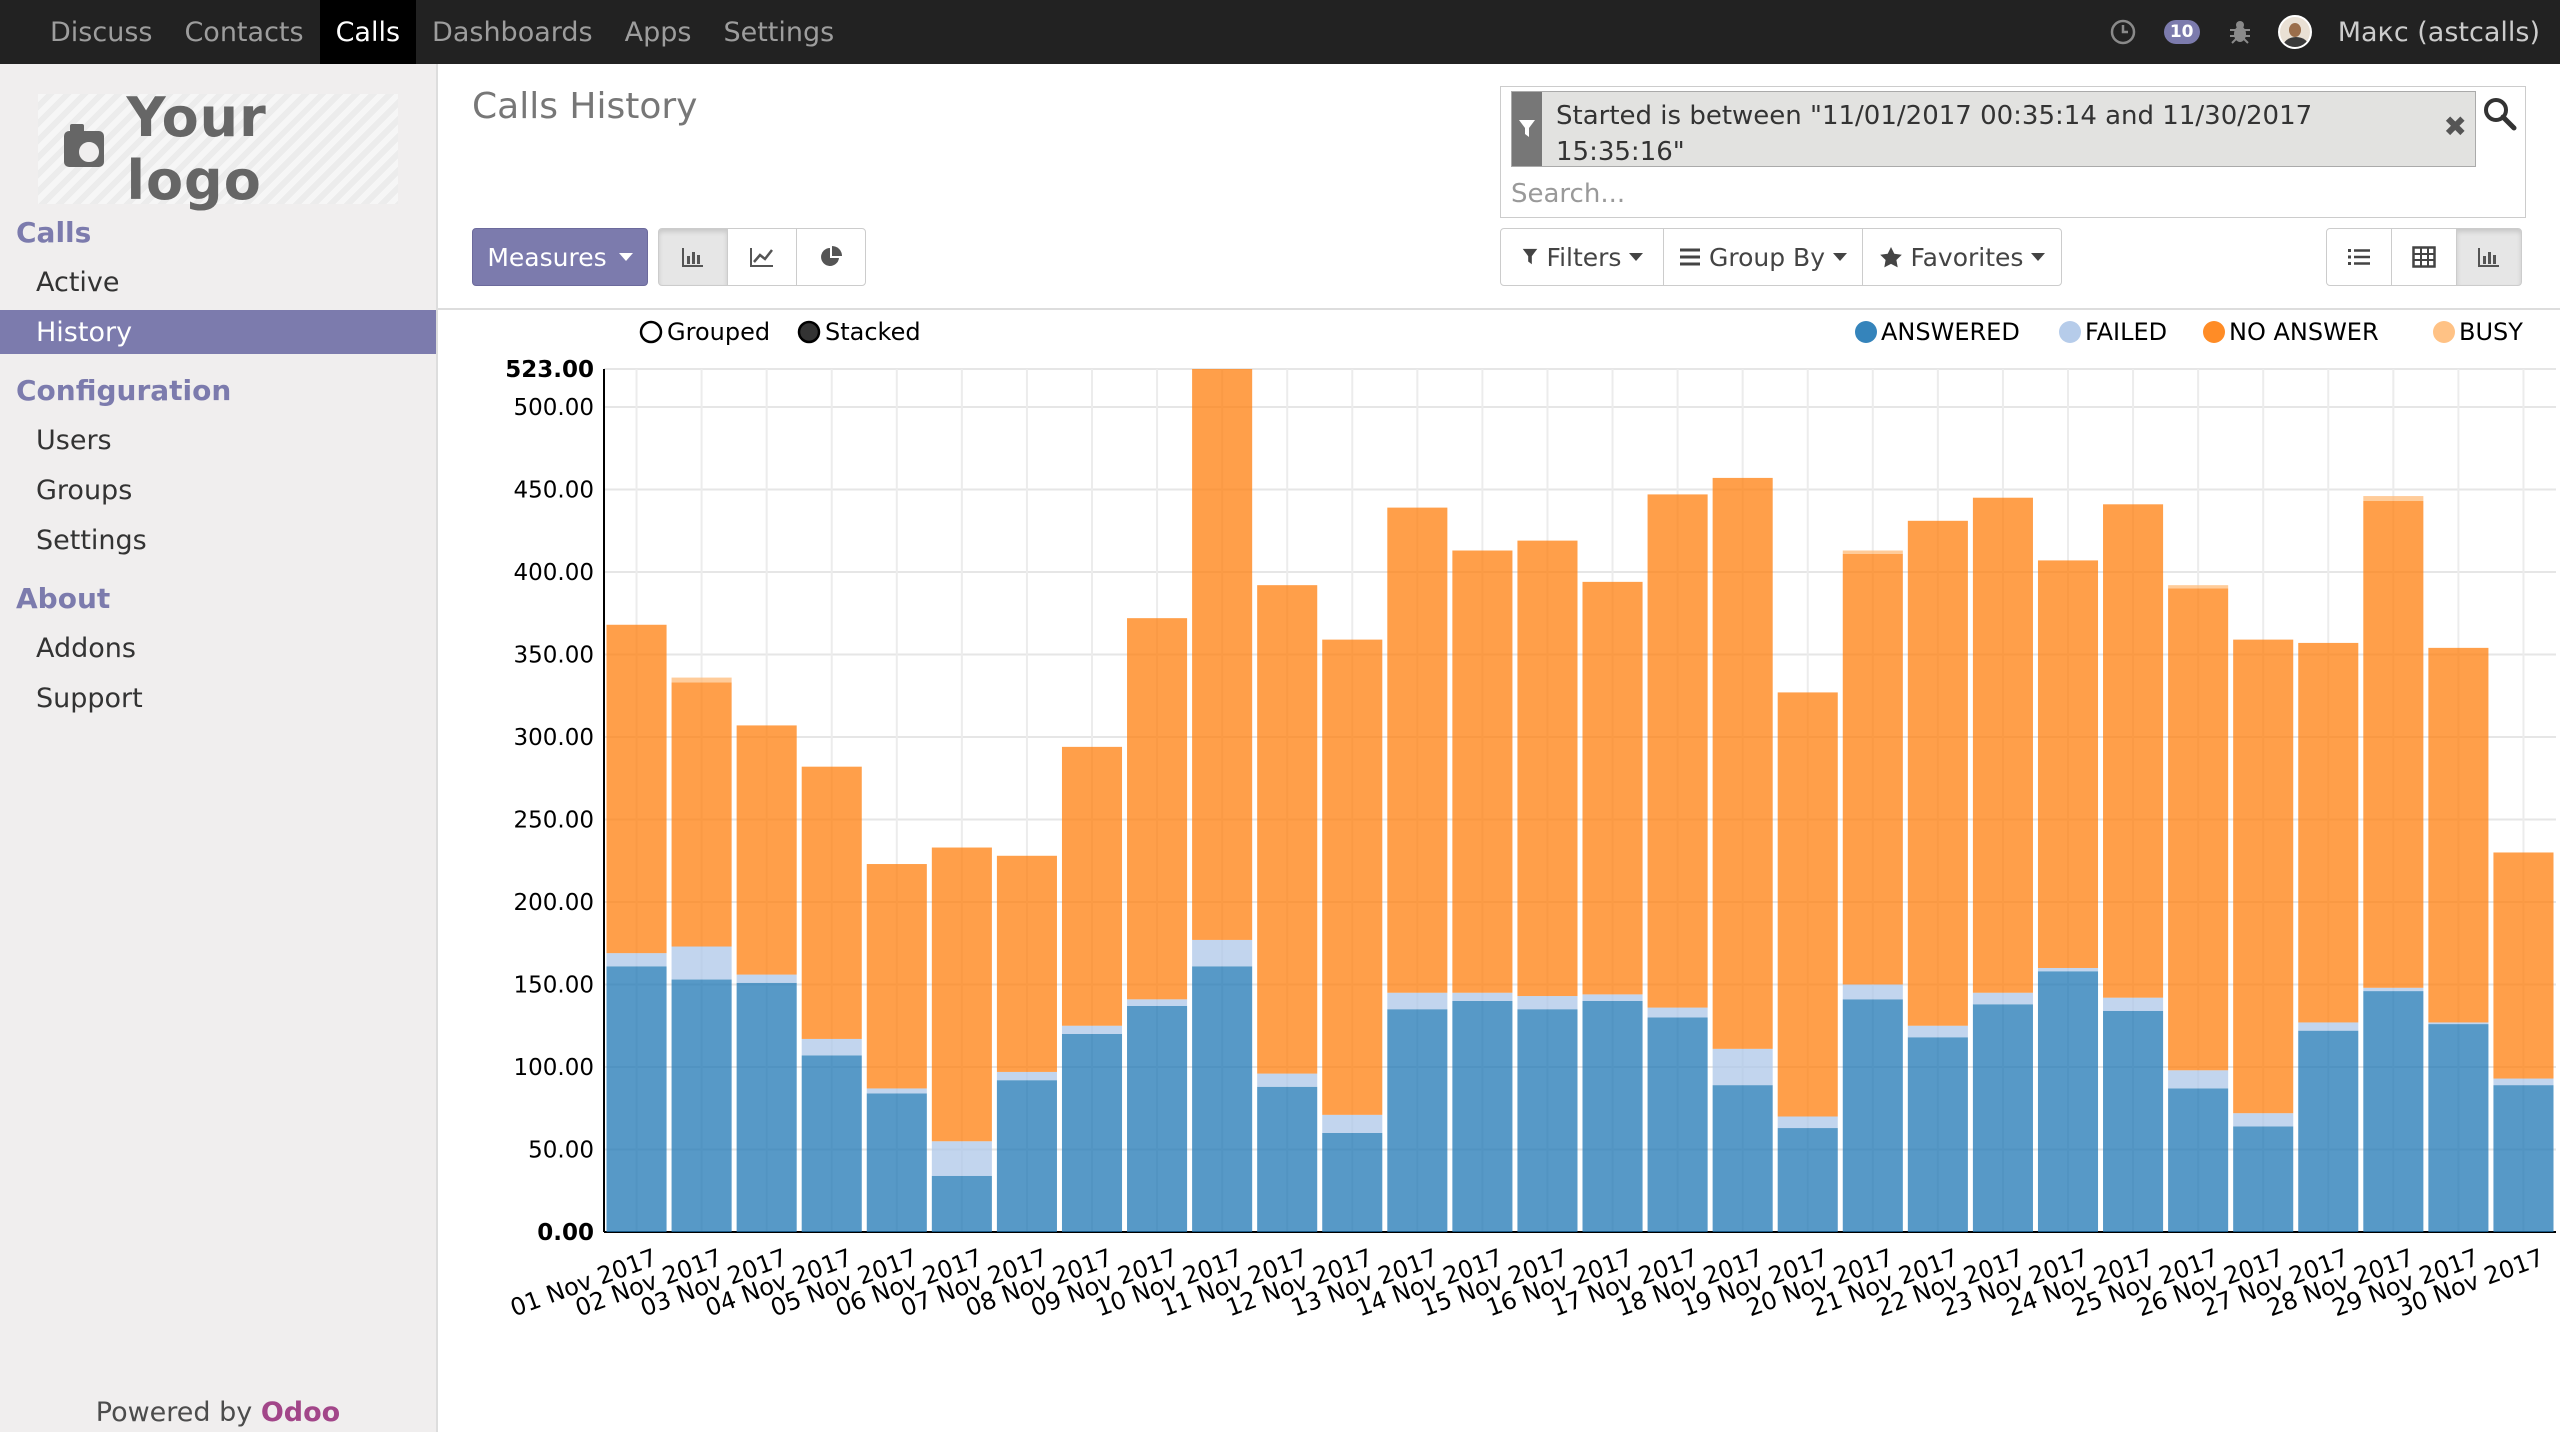 The image size is (2560, 1432). Describe the element at coordinates (218, 149) in the screenshot. I see `company-logo: Your logo` at that location.